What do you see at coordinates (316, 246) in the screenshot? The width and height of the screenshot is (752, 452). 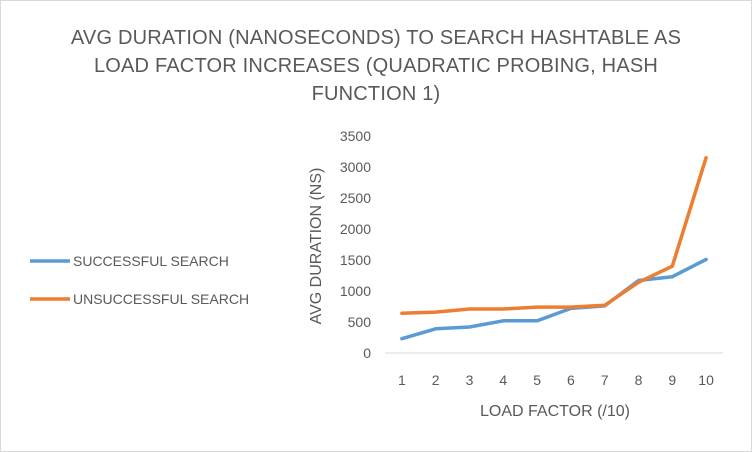 I see `y-axis-title: AVG DURATION (NS)` at bounding box center [316, 246].